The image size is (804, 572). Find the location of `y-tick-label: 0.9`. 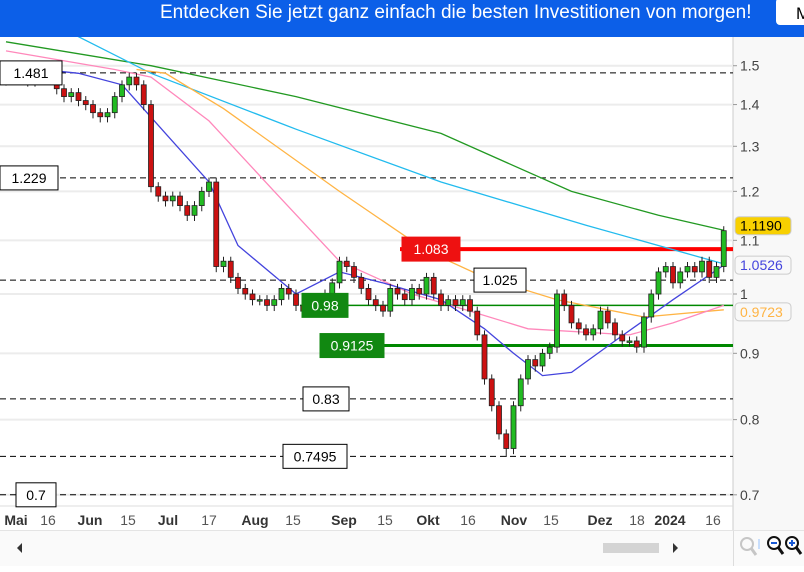

y-tick-label: 0.9 is located at coordinates (750, 353).